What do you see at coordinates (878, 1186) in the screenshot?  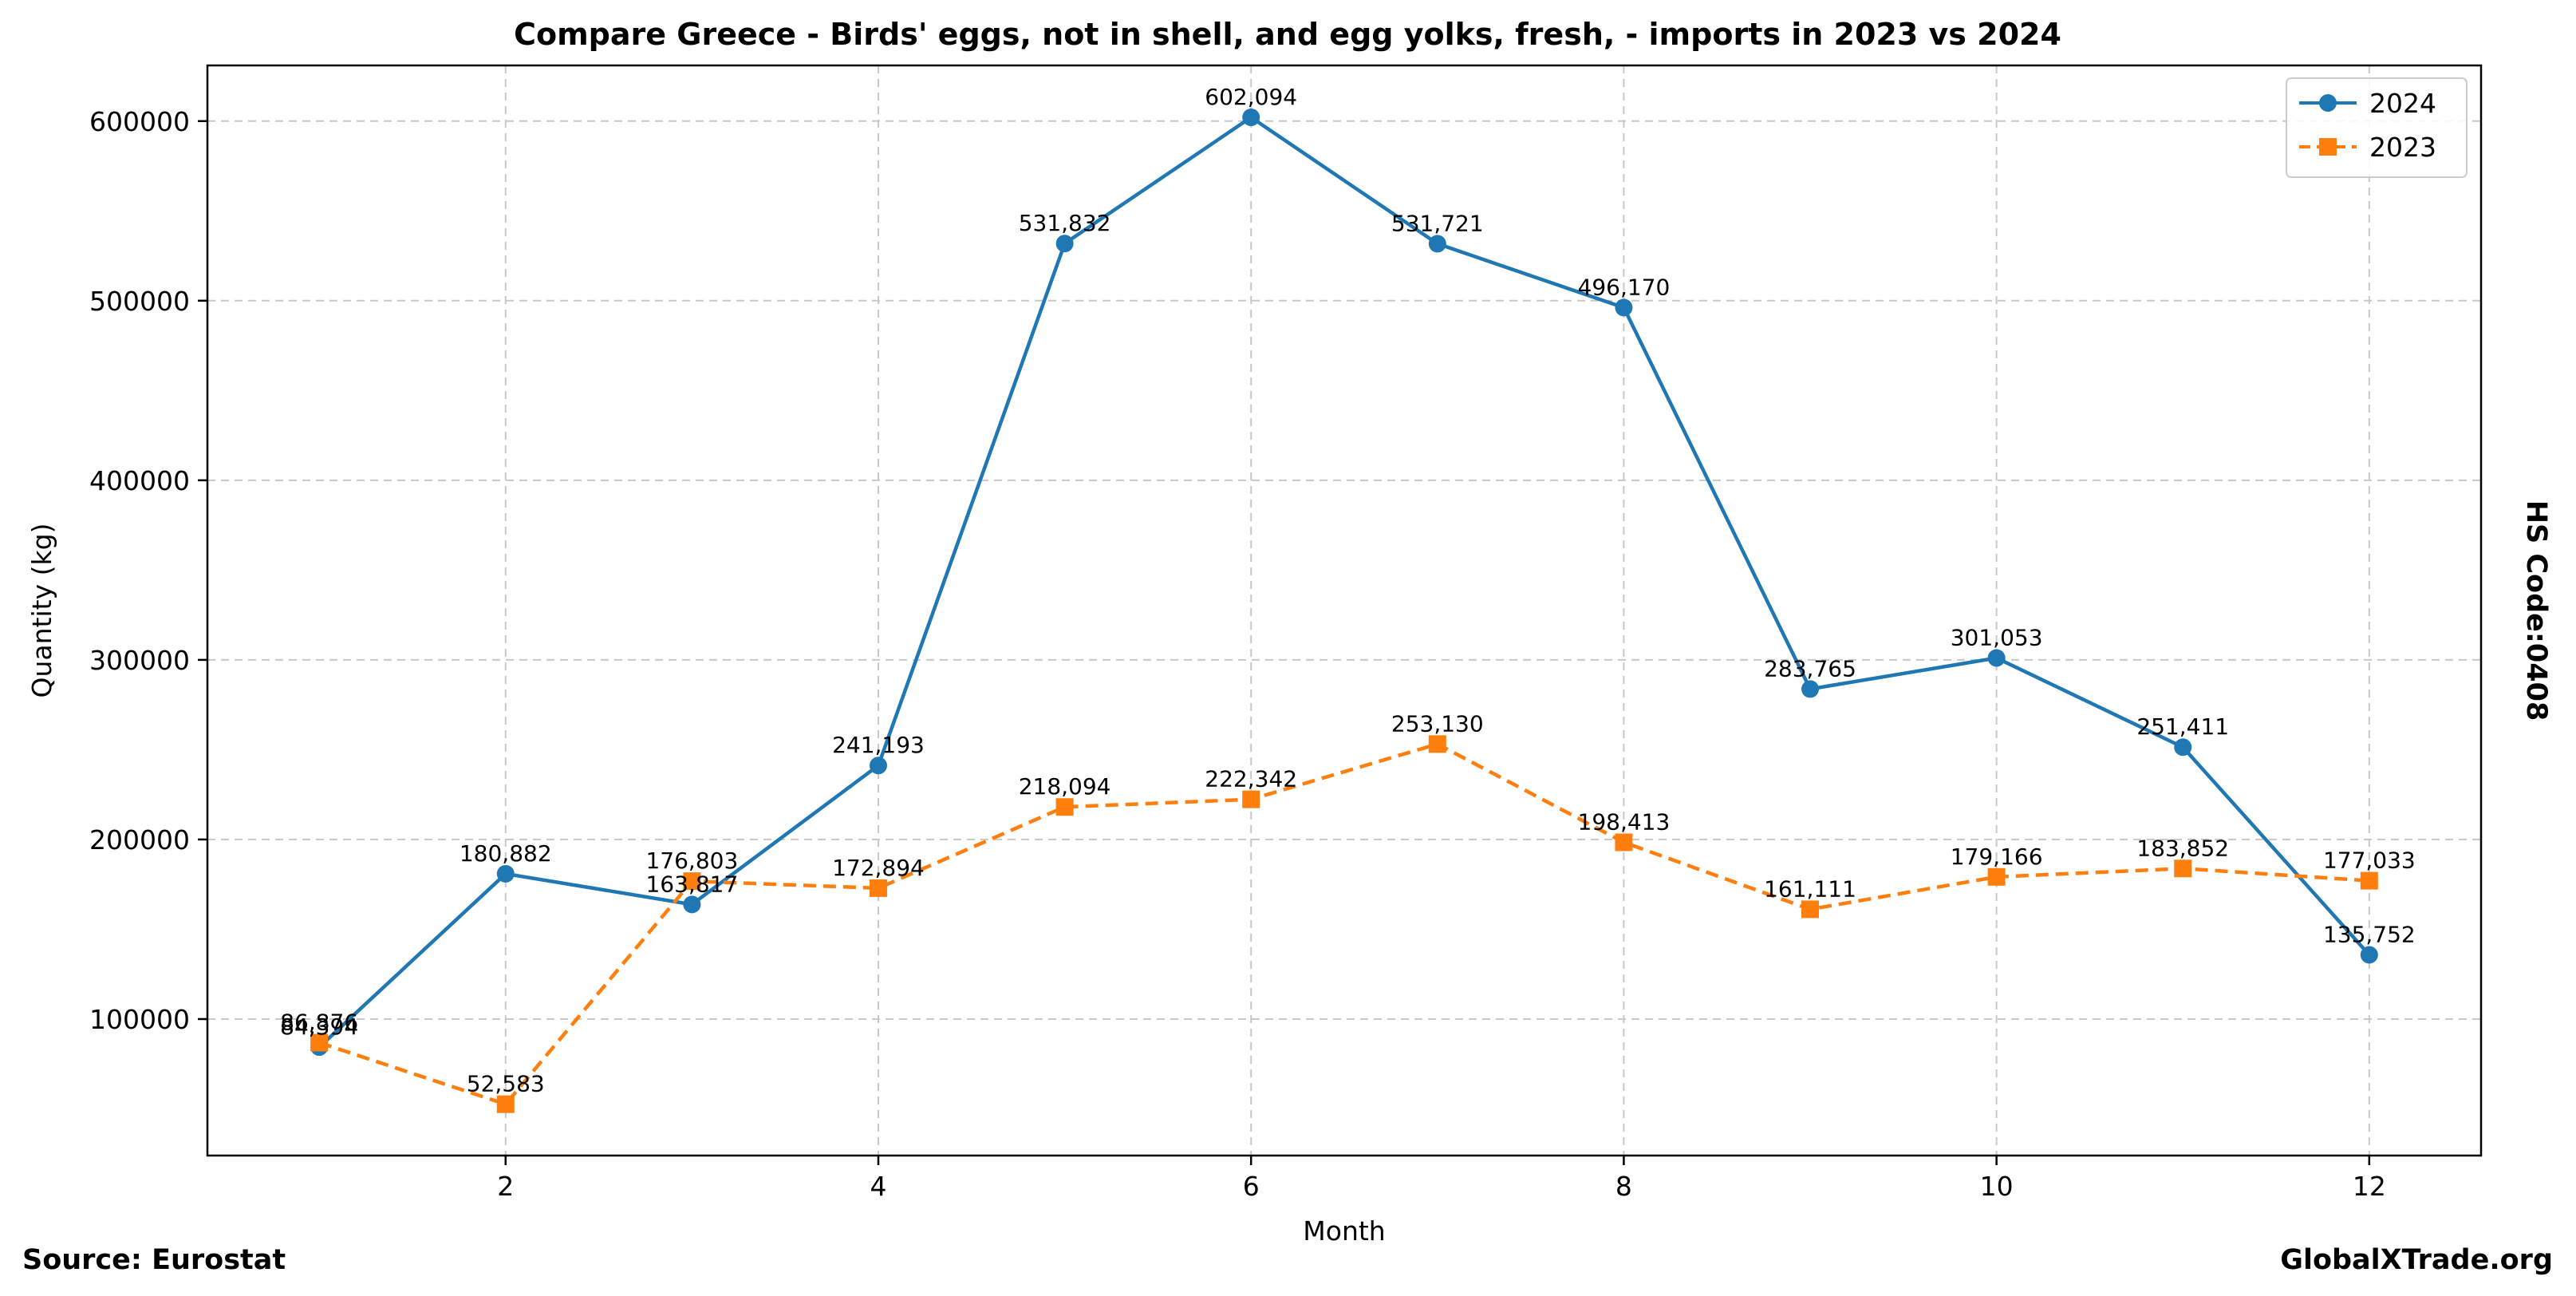 I see `x-tick-label: 4` at bounding box center [878, 1186].